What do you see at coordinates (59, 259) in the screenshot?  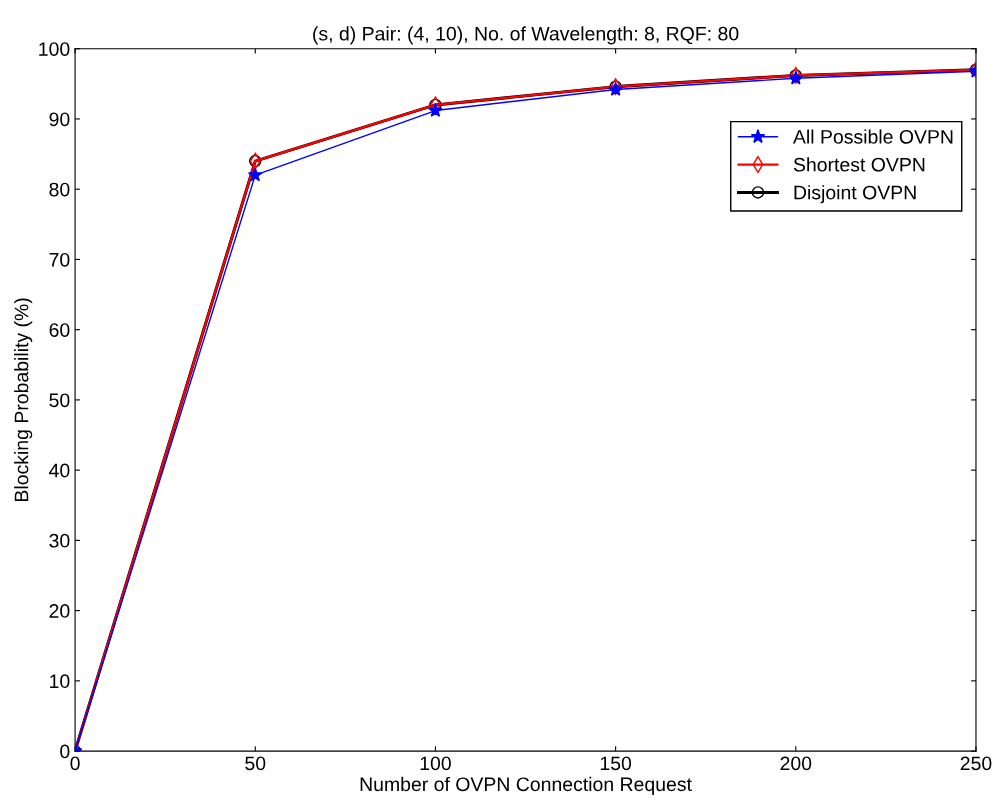 I see `y-tick-label: 70` at bounding box center [59, 259].